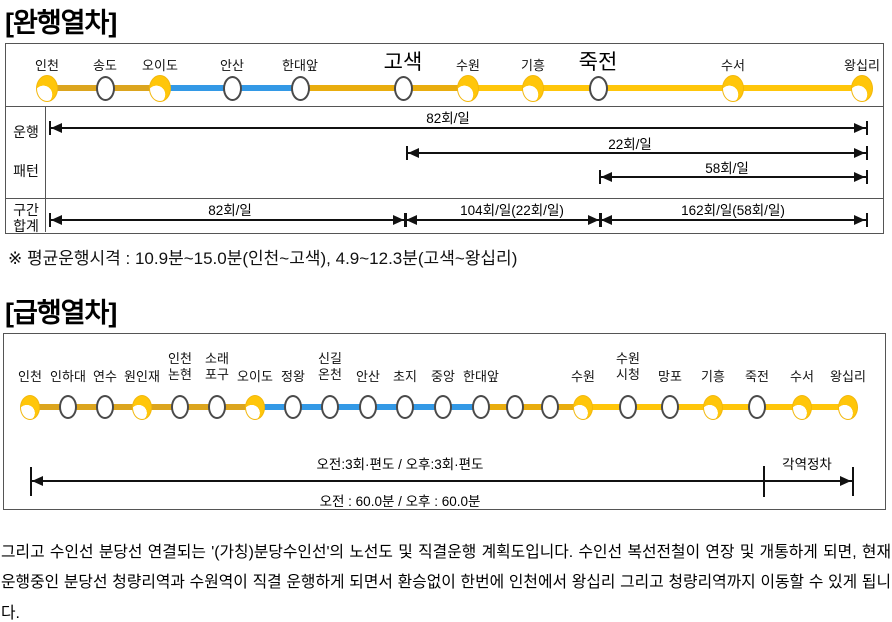 The height and width of the screenshot is (622, 892). Describe the element at coordinates (400, 464) in the screenshot. I see `service-count-label: 오전:3회·편도 / 오후:3회·편도` at that location.